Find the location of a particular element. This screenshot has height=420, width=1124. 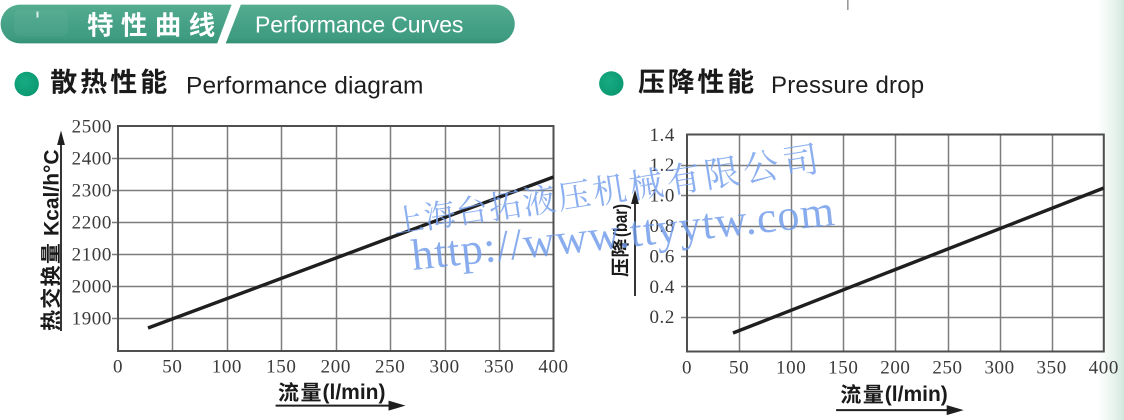

svg-text: 1900 is located at coordinates (92, 318).